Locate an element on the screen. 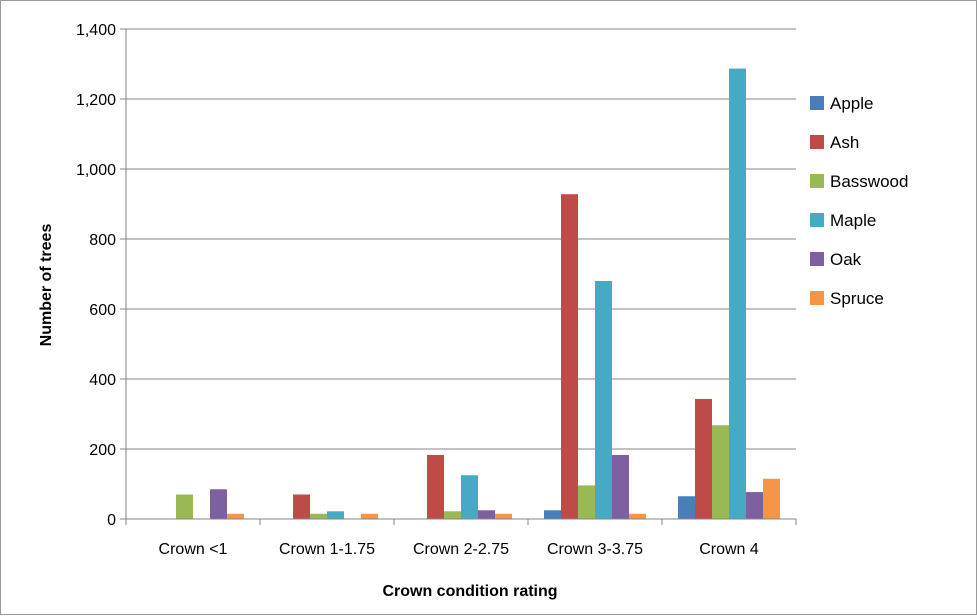 Image resolution: width=977 pixels, height=616 pixels. y-tick-label: 800 is located at coordinates (102, 240).